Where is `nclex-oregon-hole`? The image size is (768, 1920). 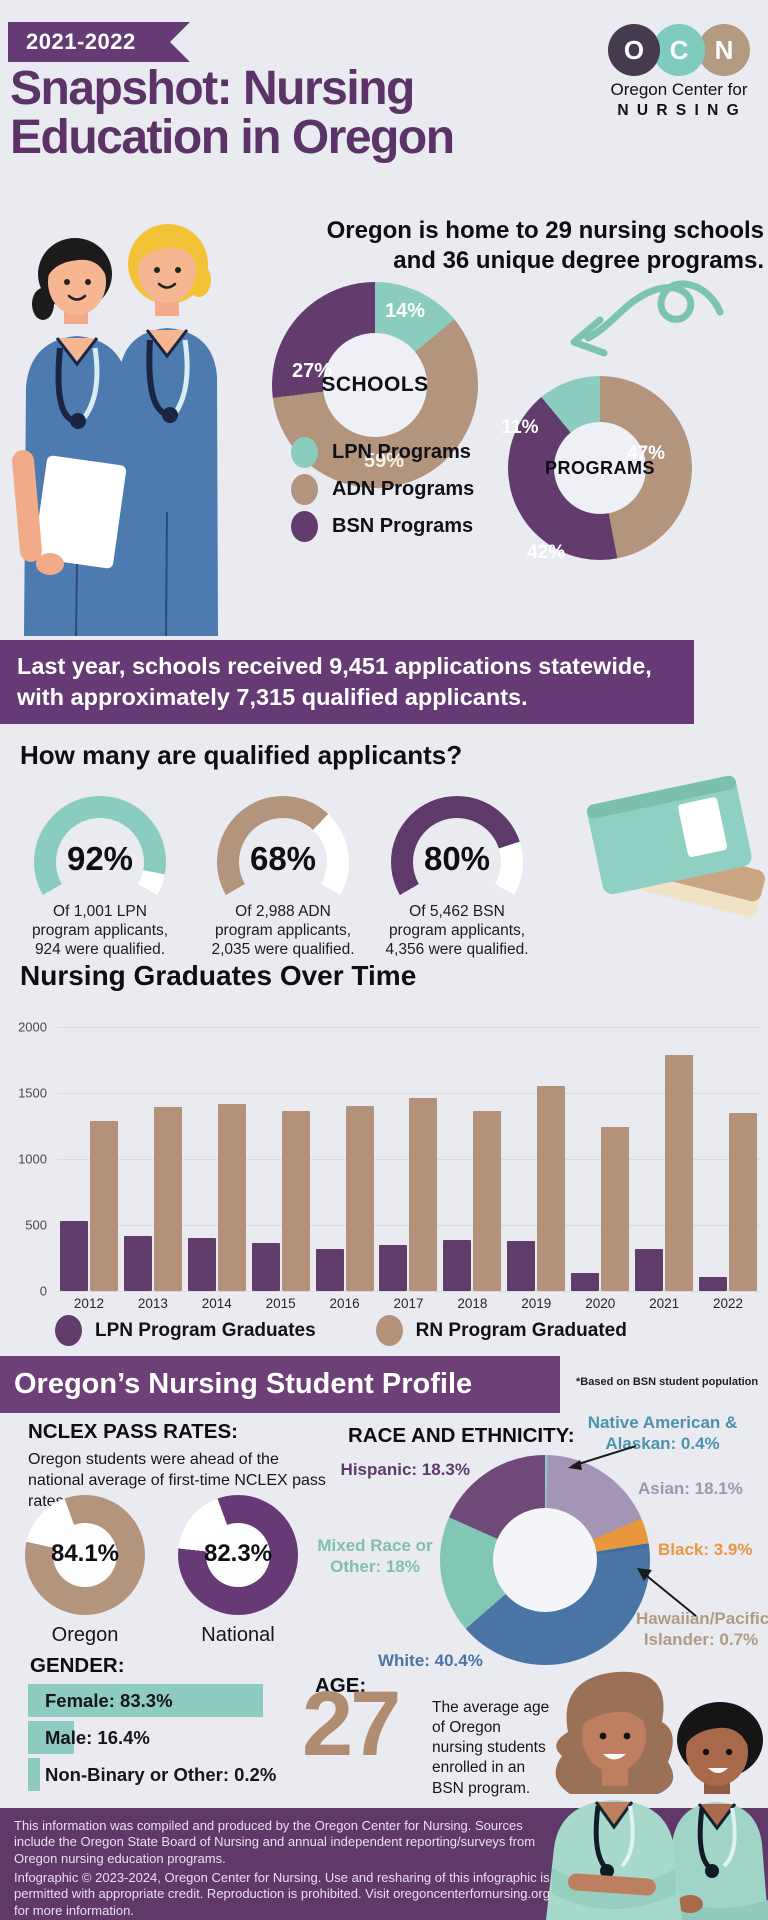
nclex-oregon-hole is located at coordinates (85, 1555).